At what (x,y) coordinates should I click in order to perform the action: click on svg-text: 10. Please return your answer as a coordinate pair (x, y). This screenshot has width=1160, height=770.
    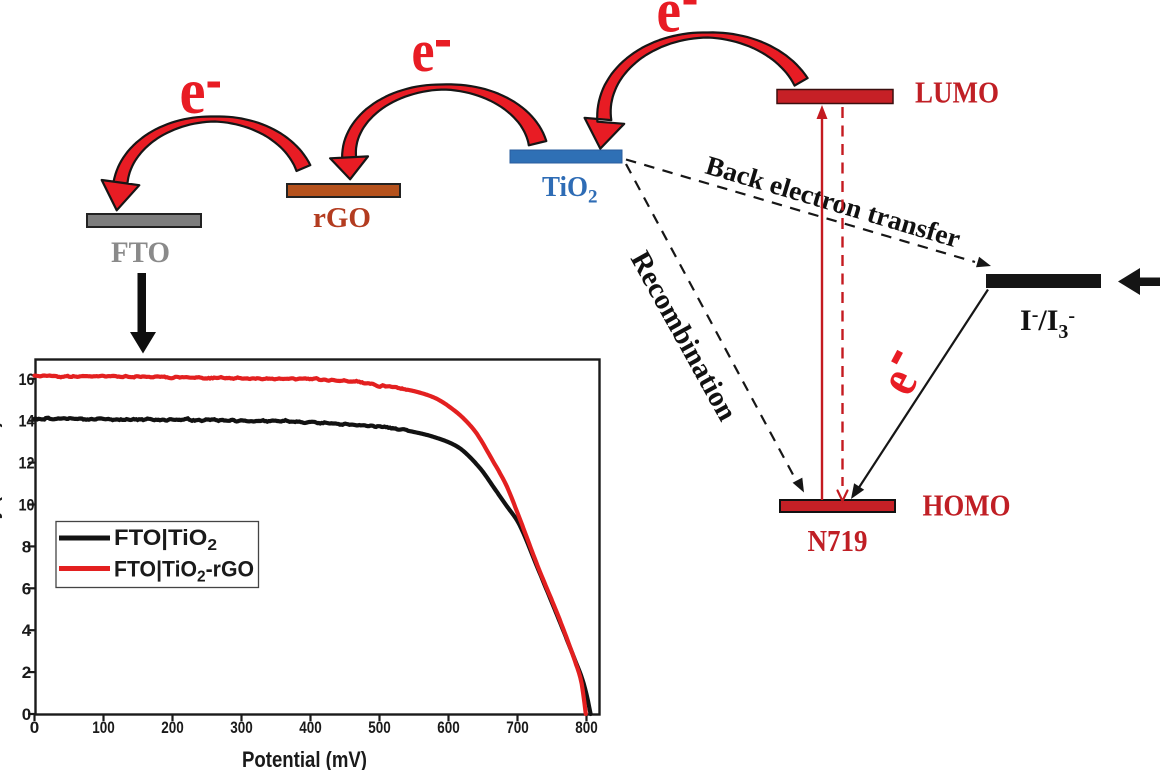
    Looking at the image, I should click on (27, 505).